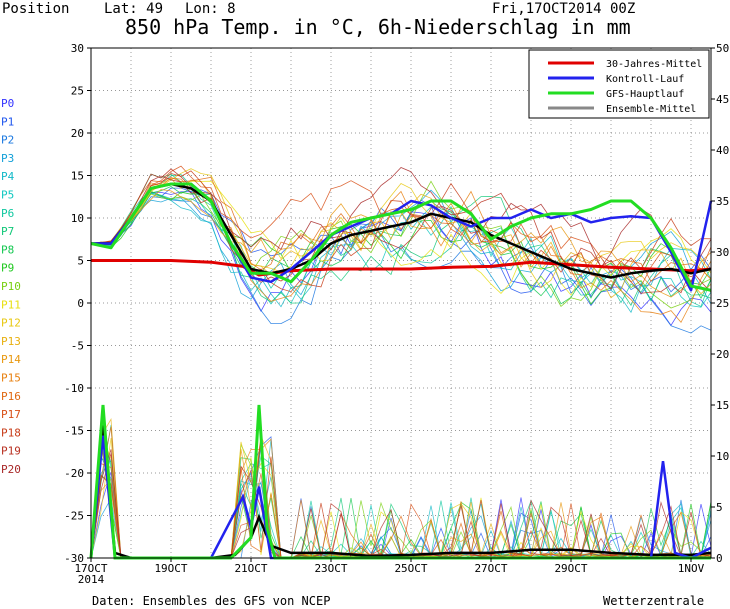 The image size is (730, 609). I want to click on y-left-tick-label: 5, so click(80, 261).